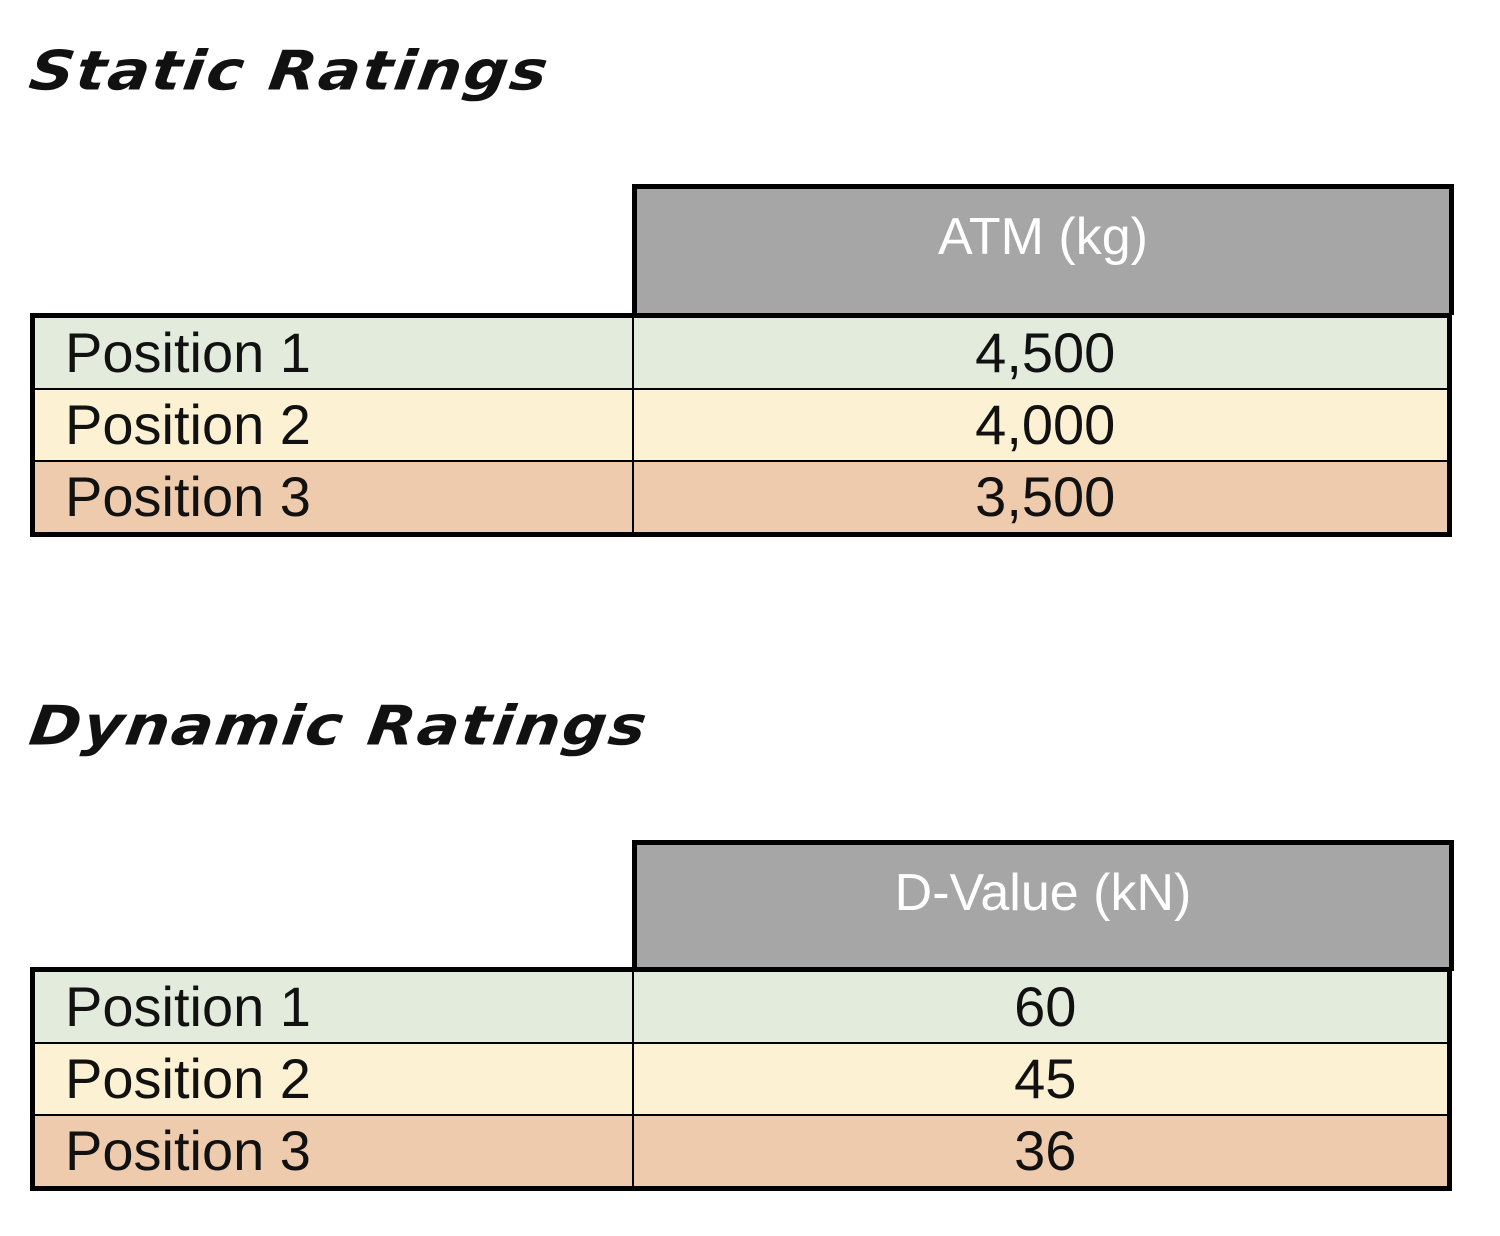 The width and height of the screenshot is (1500, 1236). Describe the element at coordinates (289, 70) in the screenshot. I see `static-ratings-title: Static Ratings` at that location.